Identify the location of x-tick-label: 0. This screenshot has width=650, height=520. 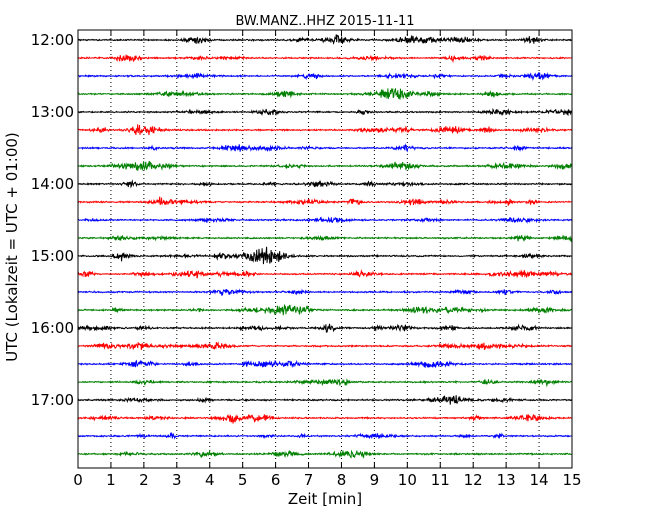
(78, 480).